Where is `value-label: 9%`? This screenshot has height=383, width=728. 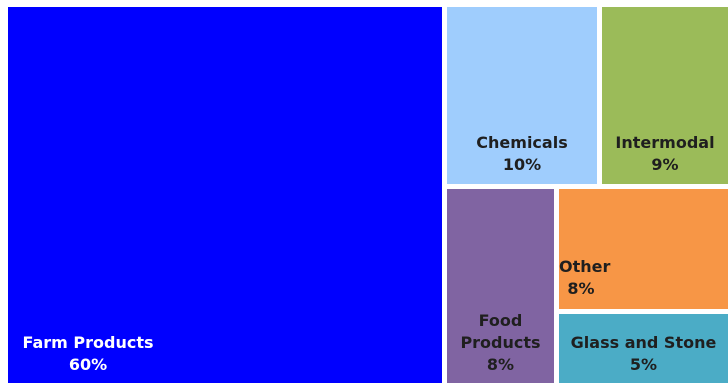 value-label: 9% is located at coordinates (665, 164).